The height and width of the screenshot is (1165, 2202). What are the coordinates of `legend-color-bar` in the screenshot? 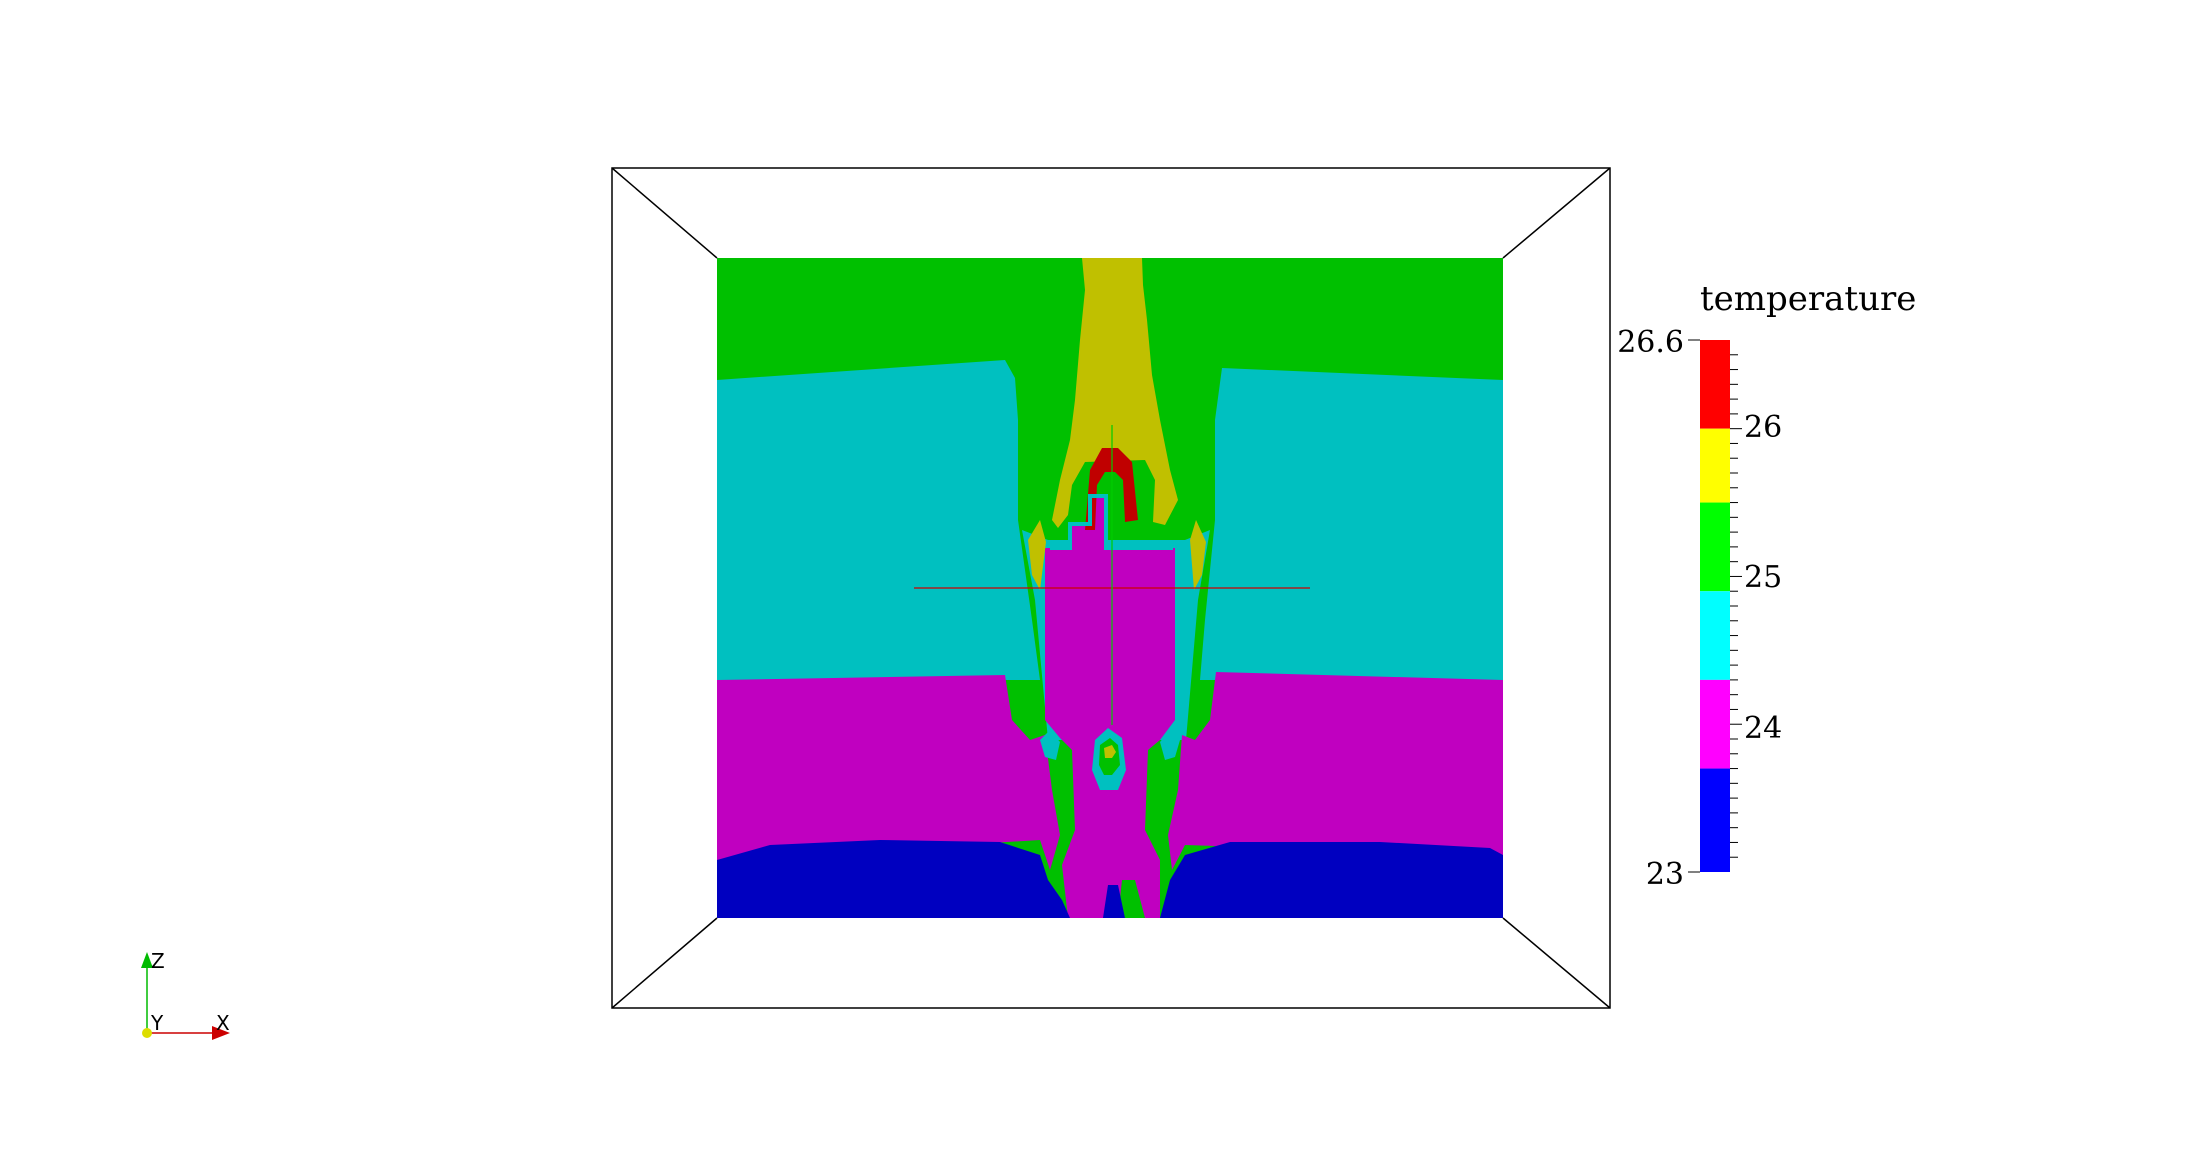 It's located at (1715, 606).